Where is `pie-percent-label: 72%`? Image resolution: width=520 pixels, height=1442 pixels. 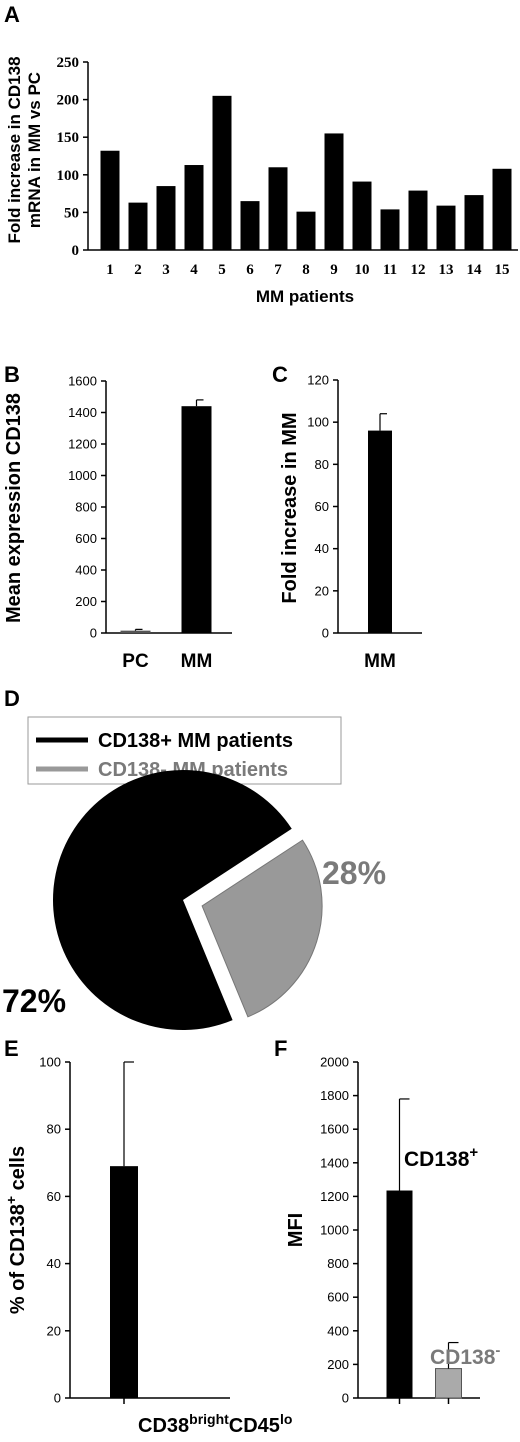
pie-percent-label: 72% is located at coordinates (34, 1001).